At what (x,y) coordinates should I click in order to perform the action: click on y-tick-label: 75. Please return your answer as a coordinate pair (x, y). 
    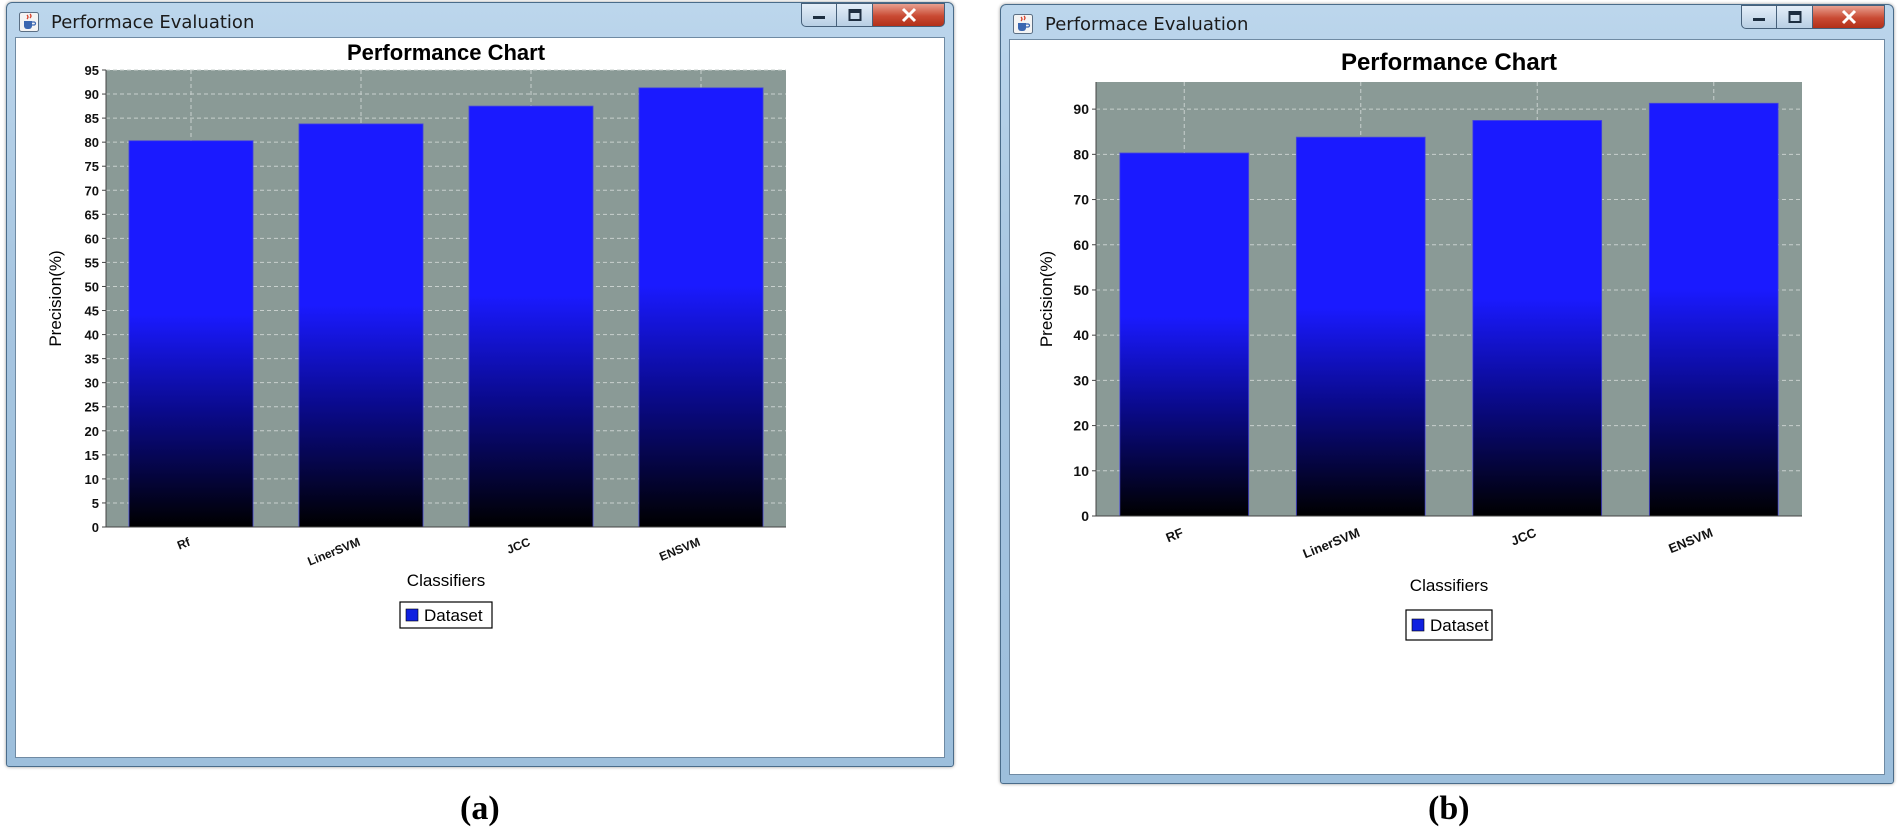
    Looking at the image, I should click on (92, 166).